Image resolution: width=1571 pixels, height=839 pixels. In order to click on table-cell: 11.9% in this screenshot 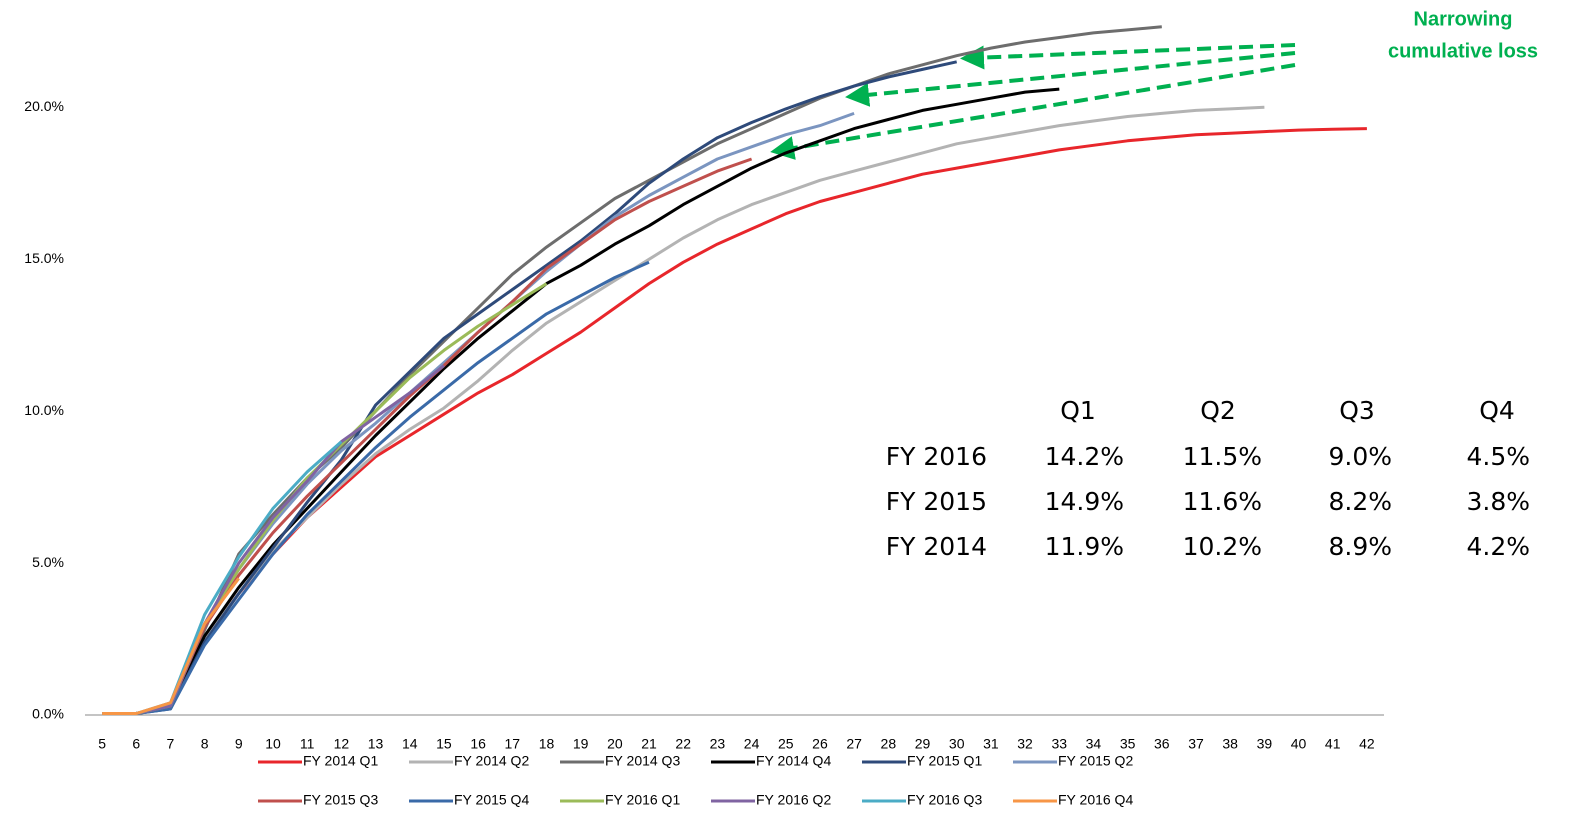, I will do `click(1084, 546)`.